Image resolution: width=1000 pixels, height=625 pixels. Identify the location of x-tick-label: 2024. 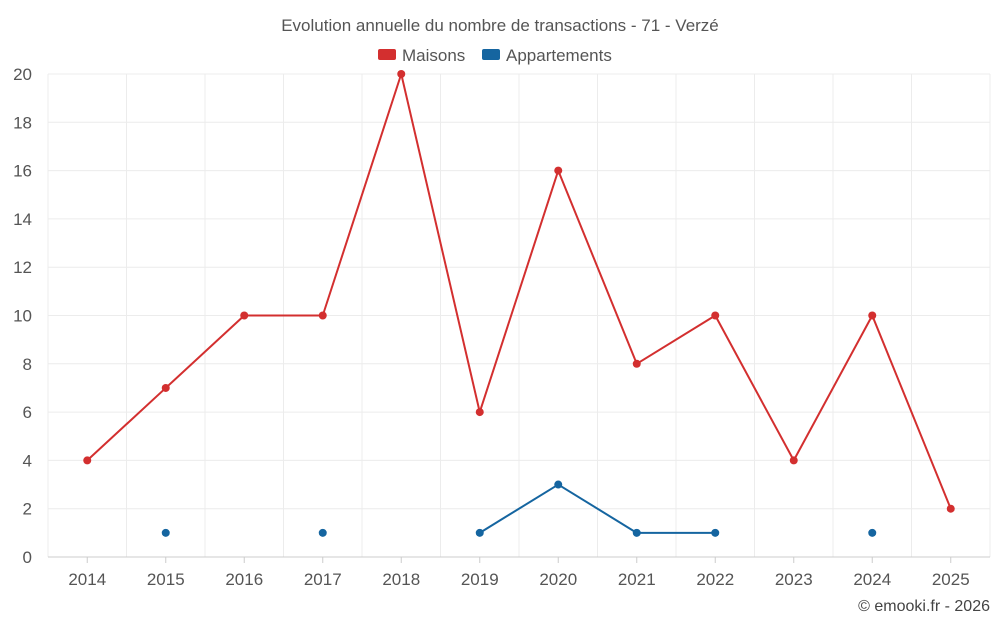
(872, 579).